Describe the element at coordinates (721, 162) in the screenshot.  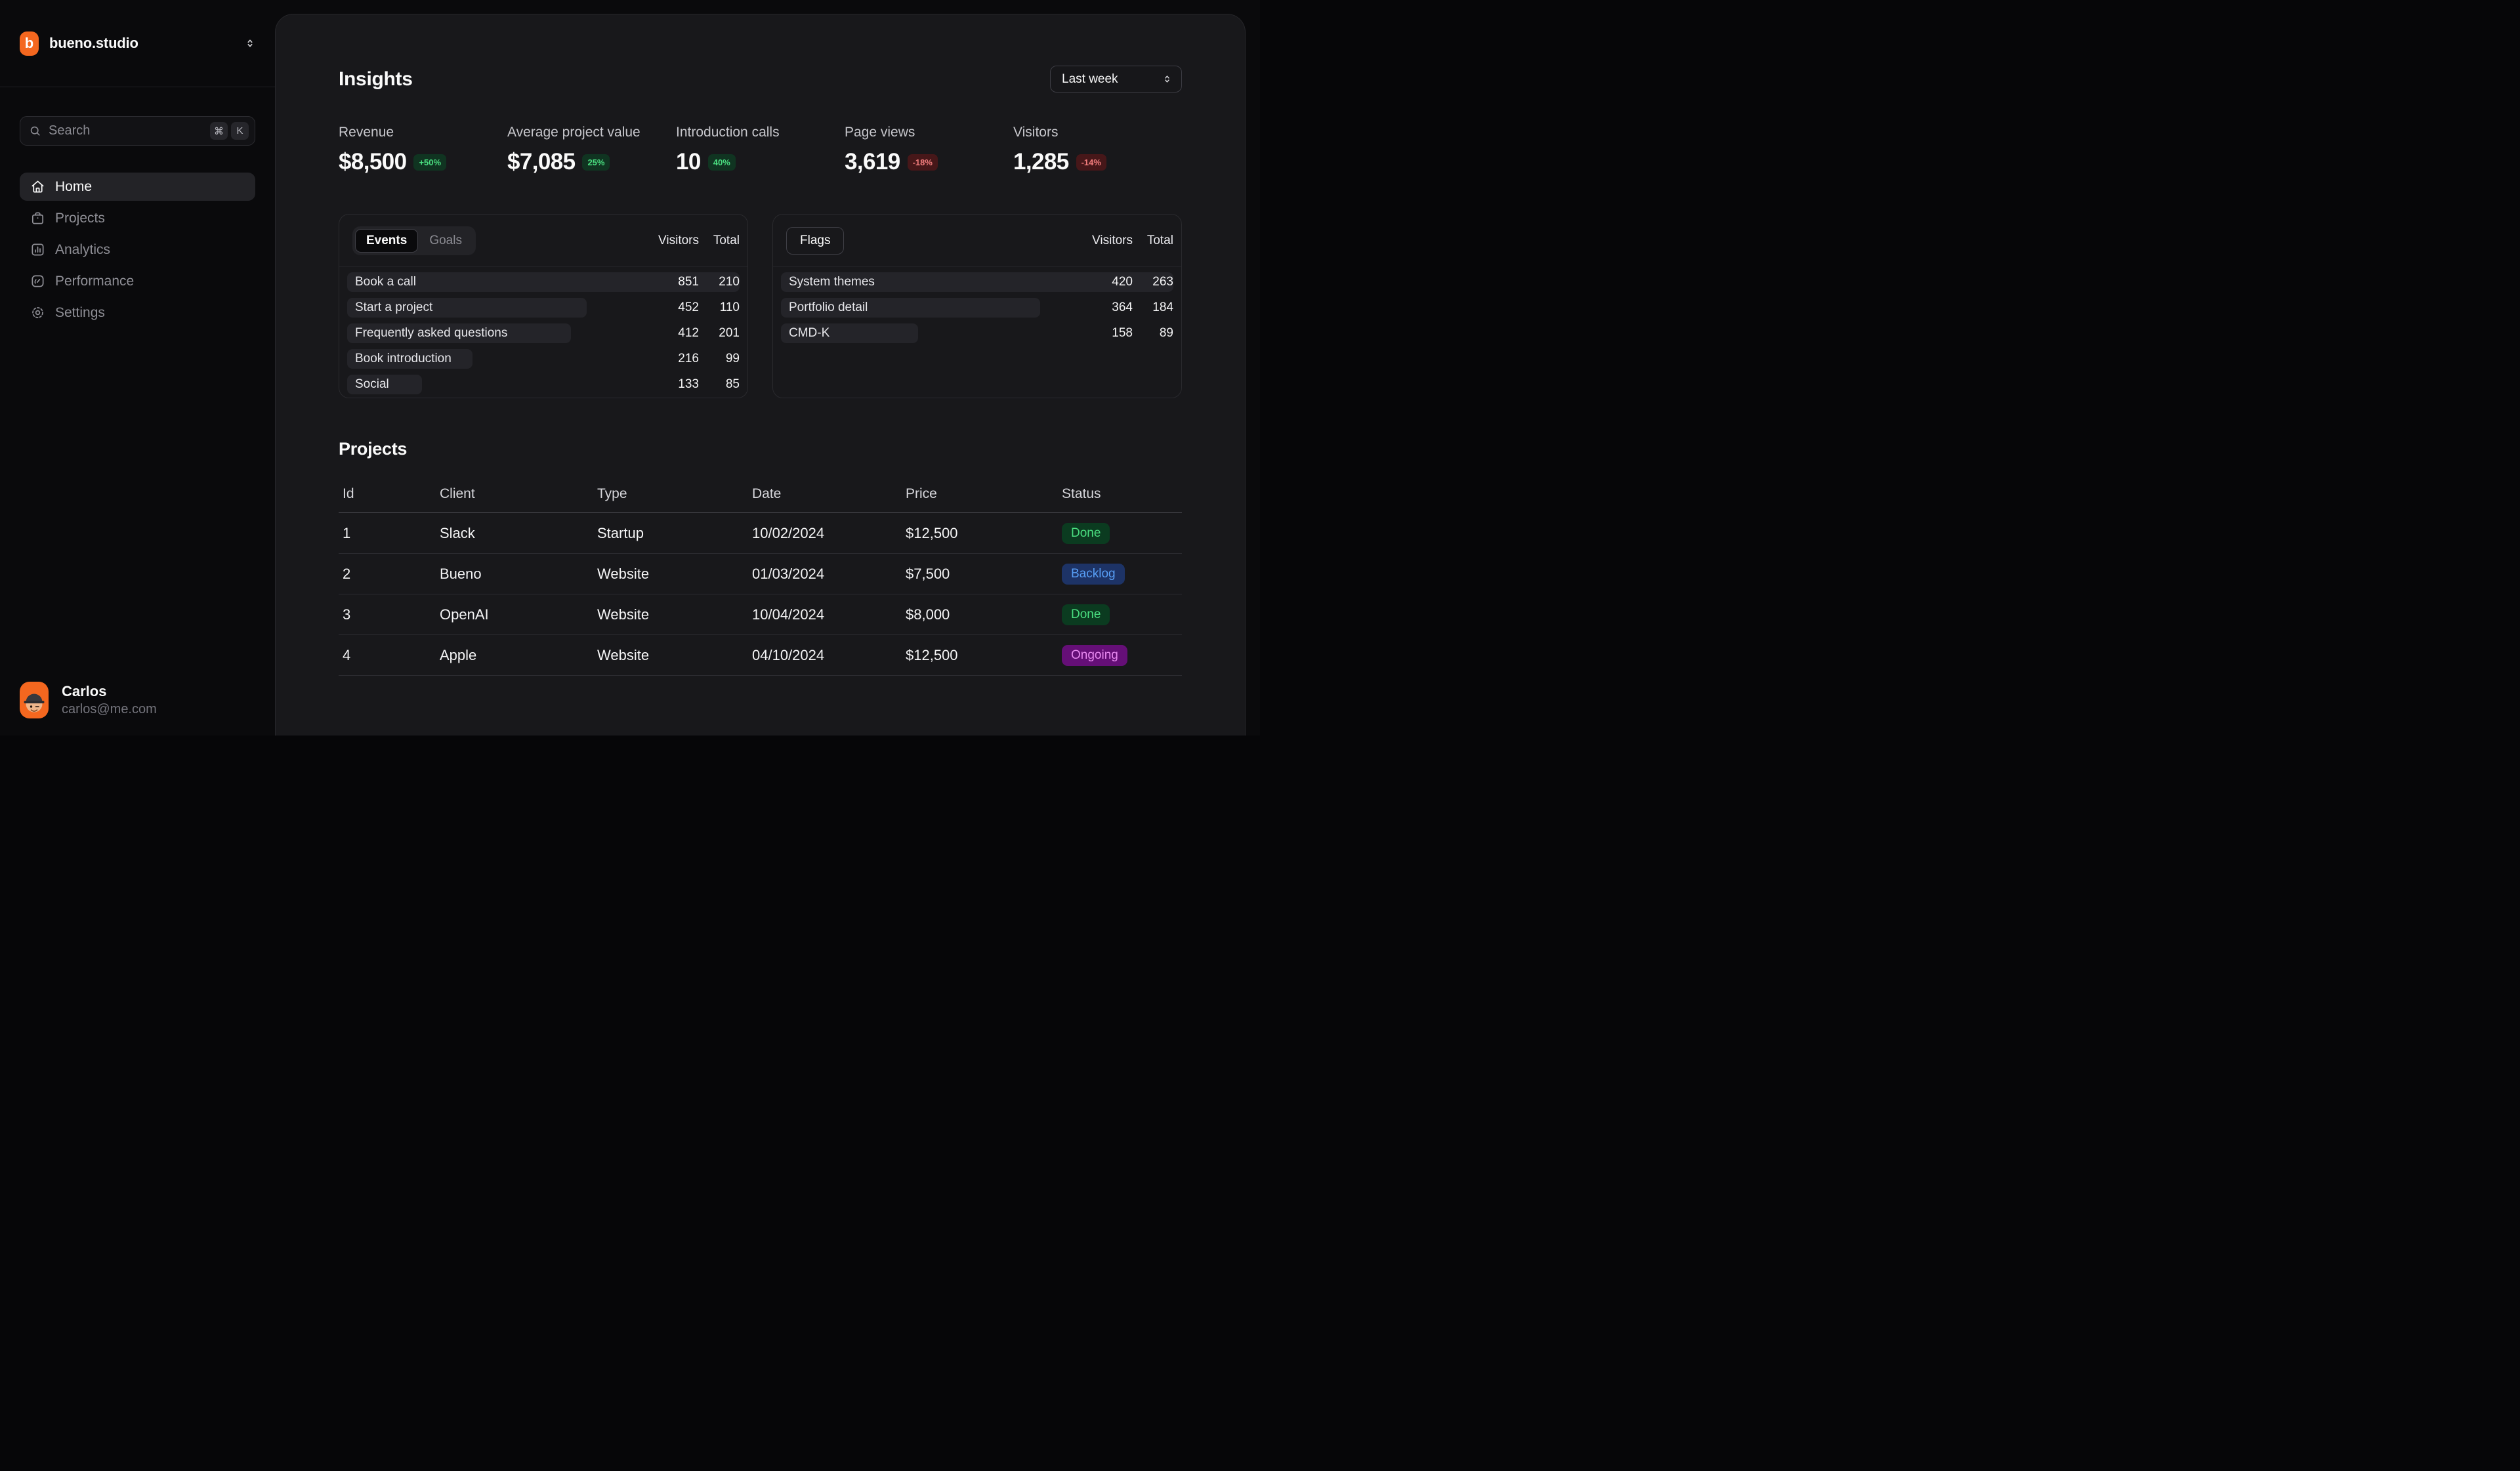
I see `kpi-delta-badge: 40%` at that location.